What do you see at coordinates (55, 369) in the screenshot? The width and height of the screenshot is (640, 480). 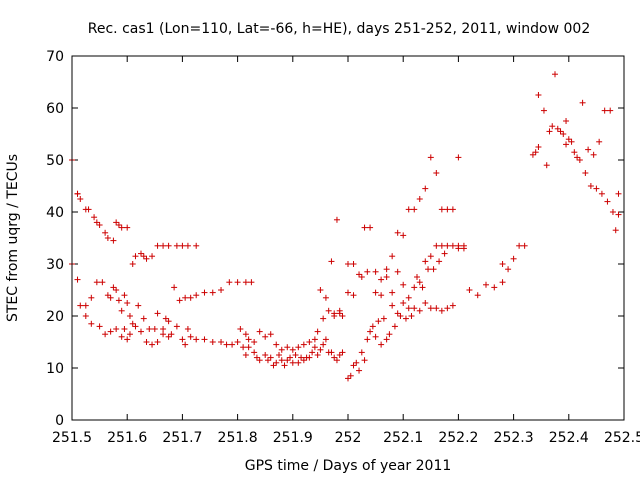 I see `y-tick-label: 10` at bounding box center [55, 369].